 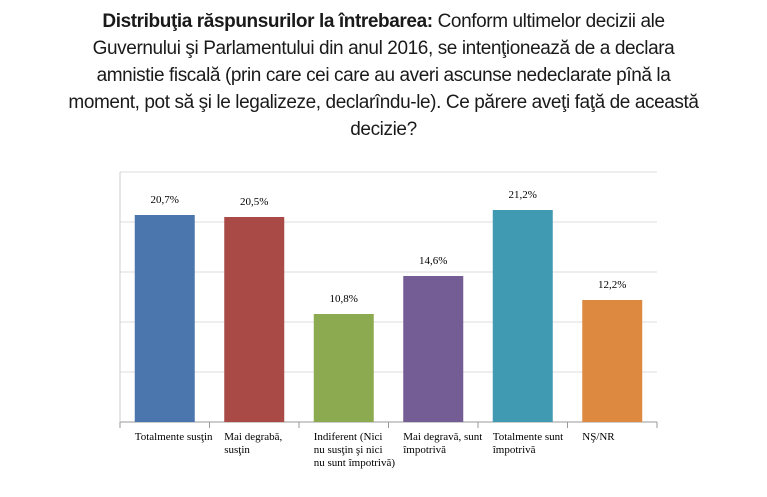 What do you see at coordinates (254, 202) in the screenshot?
I see `value-label: 20,5%` at bounding box center [254, 202].